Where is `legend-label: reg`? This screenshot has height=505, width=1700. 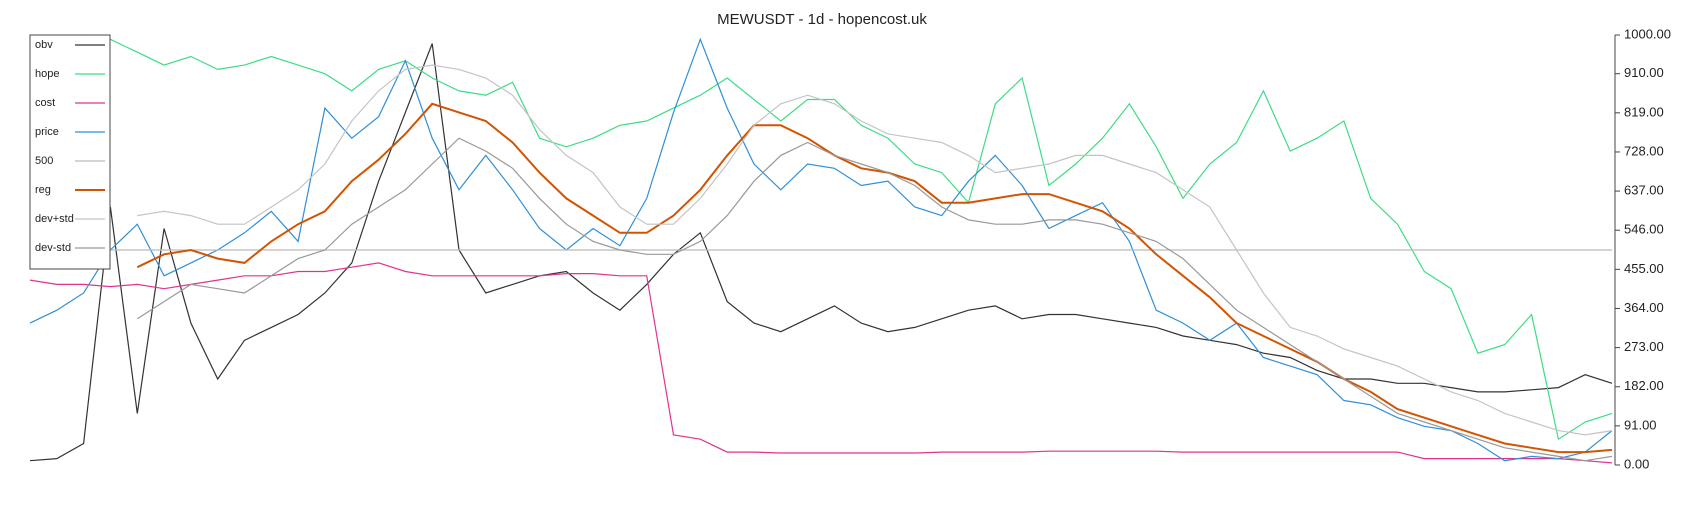 legend-label: reg is located at coordinates (43, 190).